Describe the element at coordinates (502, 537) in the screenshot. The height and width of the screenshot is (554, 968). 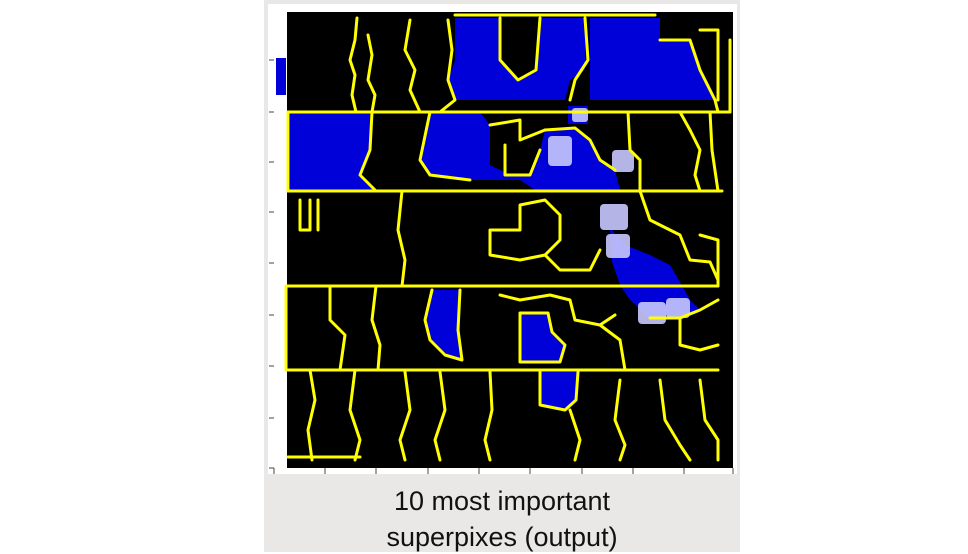
I see `caption-line-2: superpixes (output)` at that location.